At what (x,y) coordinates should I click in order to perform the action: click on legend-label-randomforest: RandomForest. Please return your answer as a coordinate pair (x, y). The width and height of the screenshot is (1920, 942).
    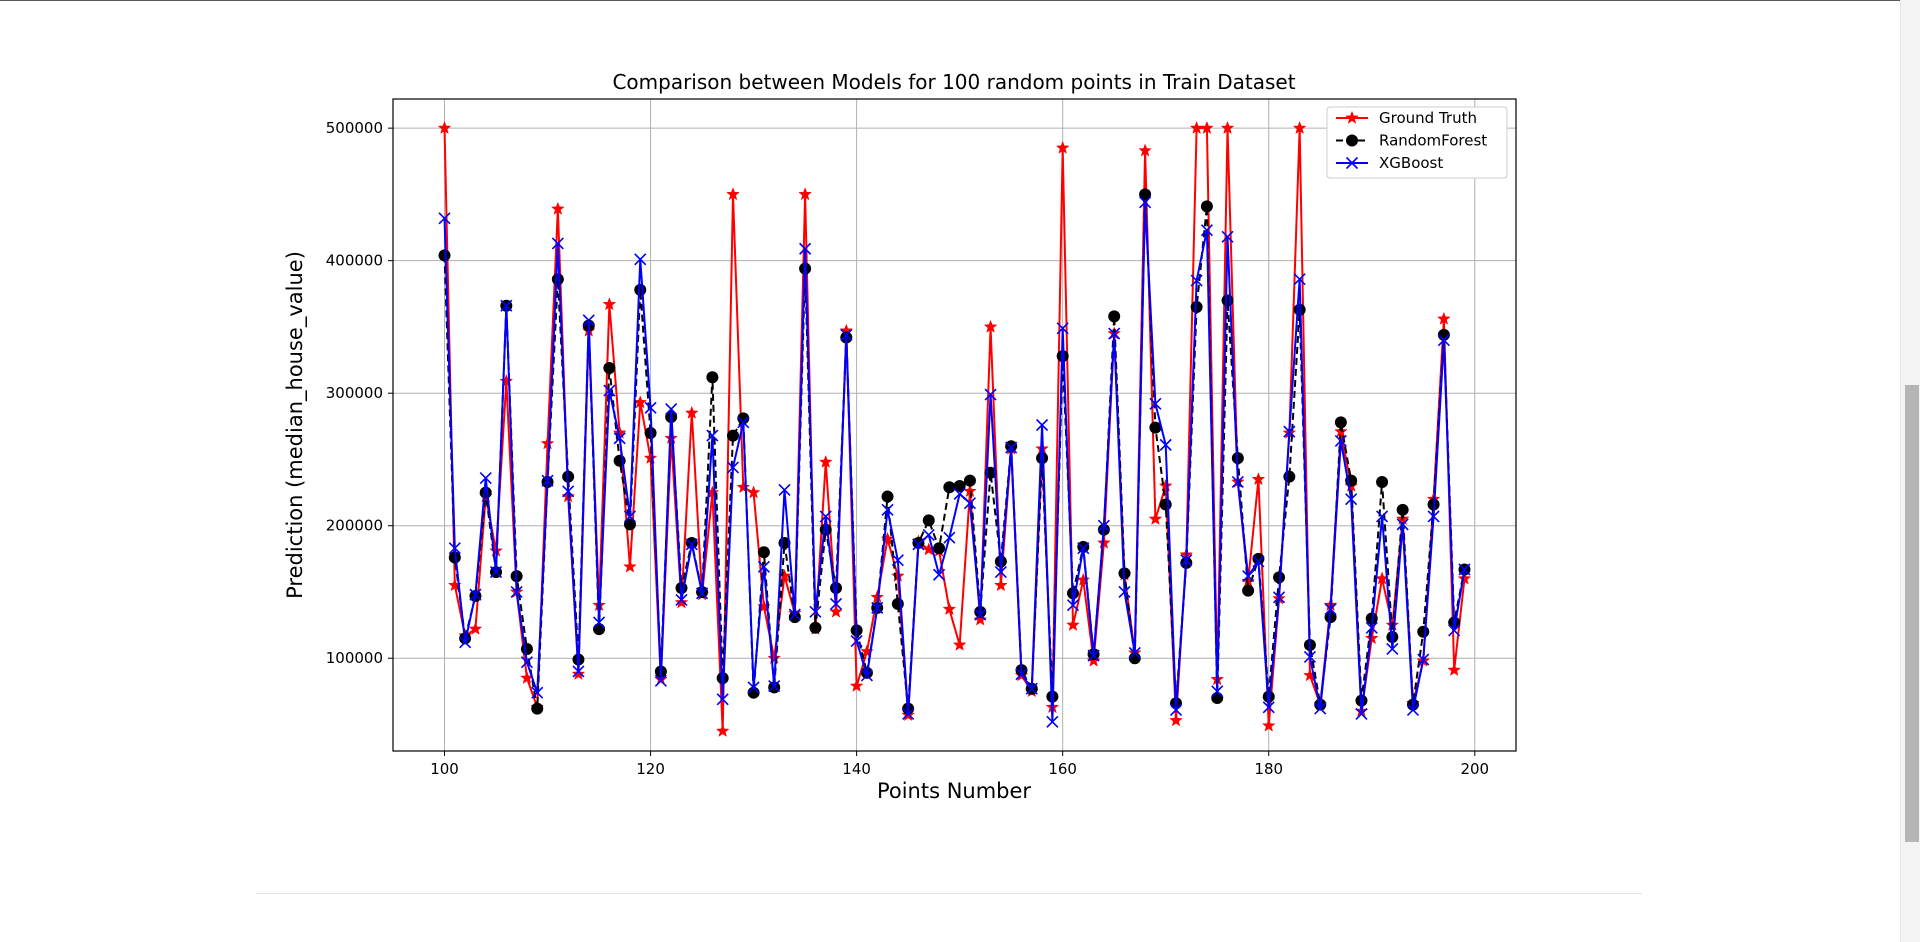
    Looking at the image, I should click on (1433, 141).